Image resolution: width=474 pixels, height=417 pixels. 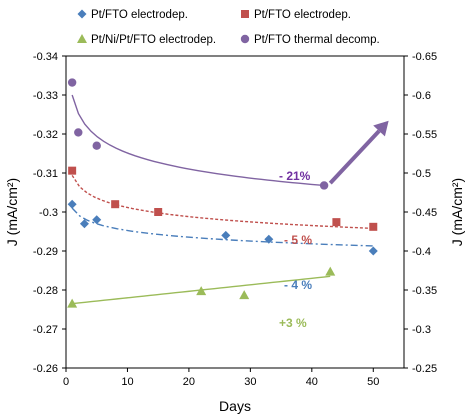 What do you see at coordinates (312, 382) in the screenshot?
I see `x-tick-label: 40` at bounding box center [312, 382].